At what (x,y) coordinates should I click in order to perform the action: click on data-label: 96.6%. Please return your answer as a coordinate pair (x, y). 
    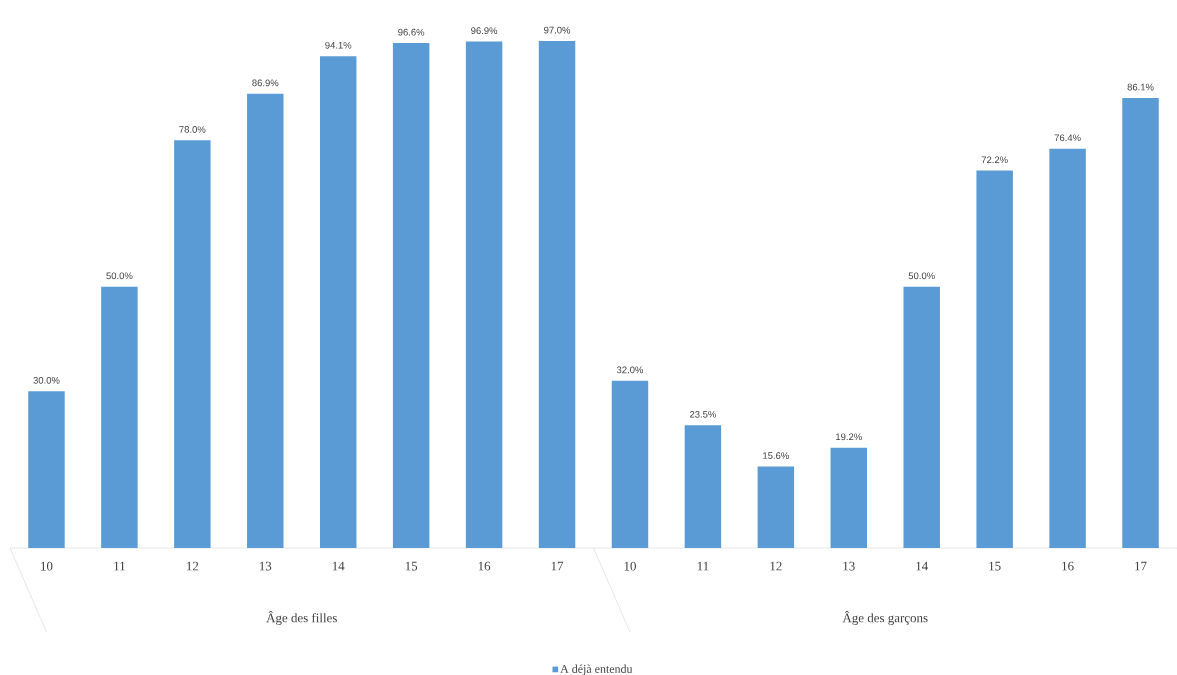
    Looking at the image, I should click on (411, 32).